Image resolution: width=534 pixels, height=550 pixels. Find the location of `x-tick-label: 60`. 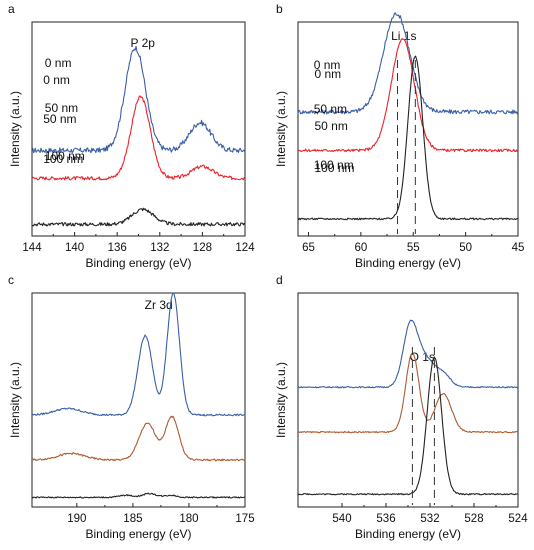

x-tick-label: 60 is located at coordinates (360, 248).